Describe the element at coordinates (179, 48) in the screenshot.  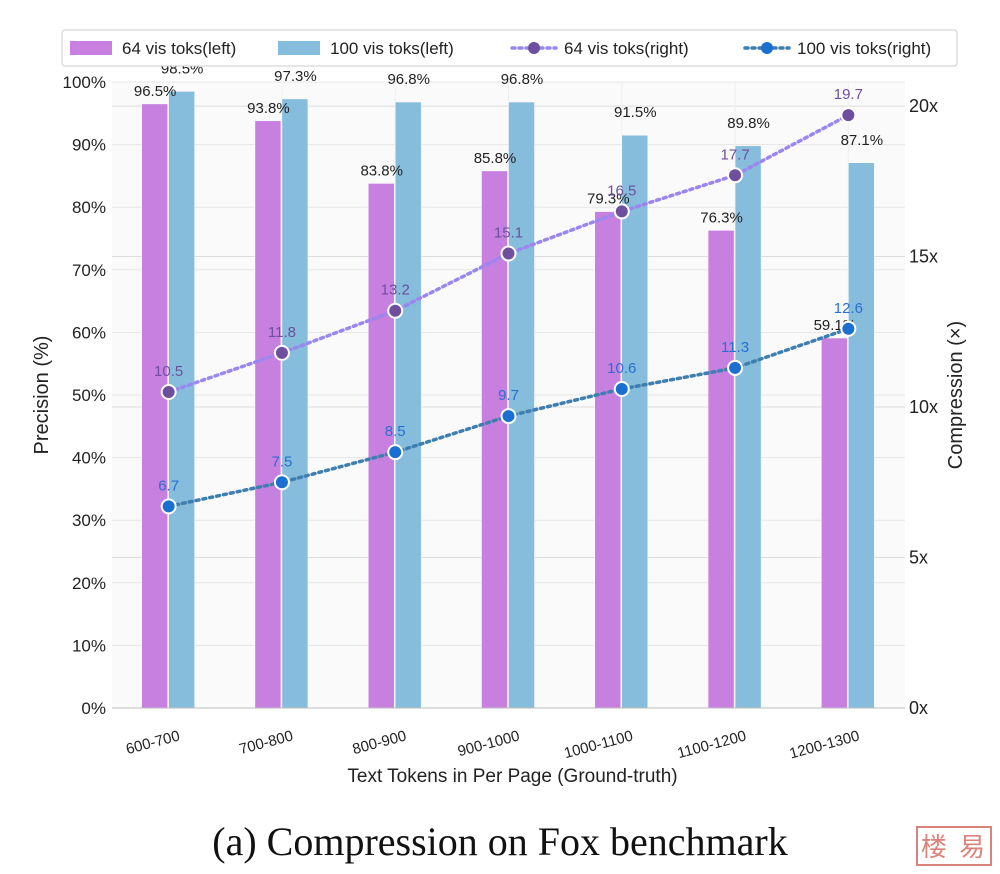
I see `legend-label: 64 vis toks(left)` at that location.